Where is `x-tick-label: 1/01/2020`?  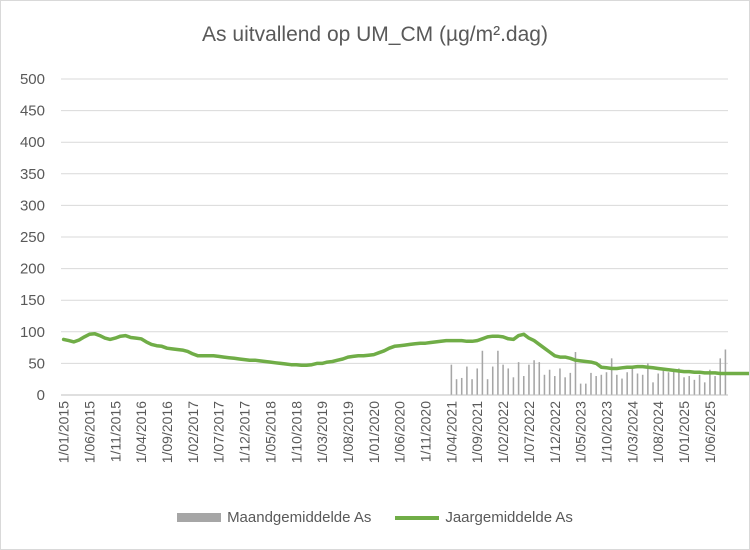
x-tick-label: 1/01/2020 is located at coordinates (374, 432).